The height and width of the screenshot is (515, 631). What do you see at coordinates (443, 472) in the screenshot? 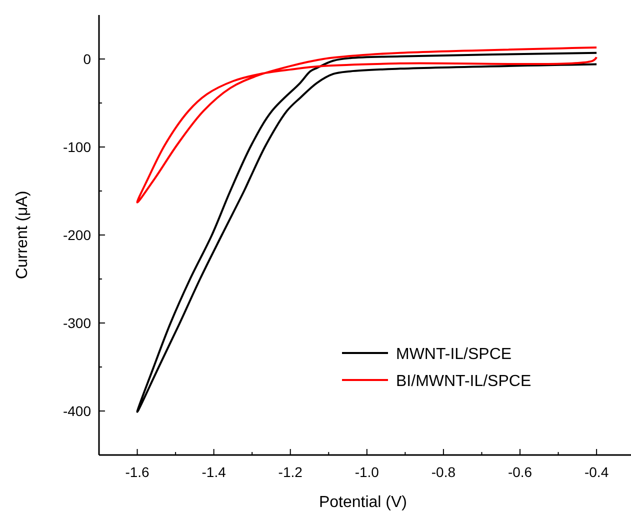
I see `x-tick-label: -0.8` at bounding box center [443, 472].